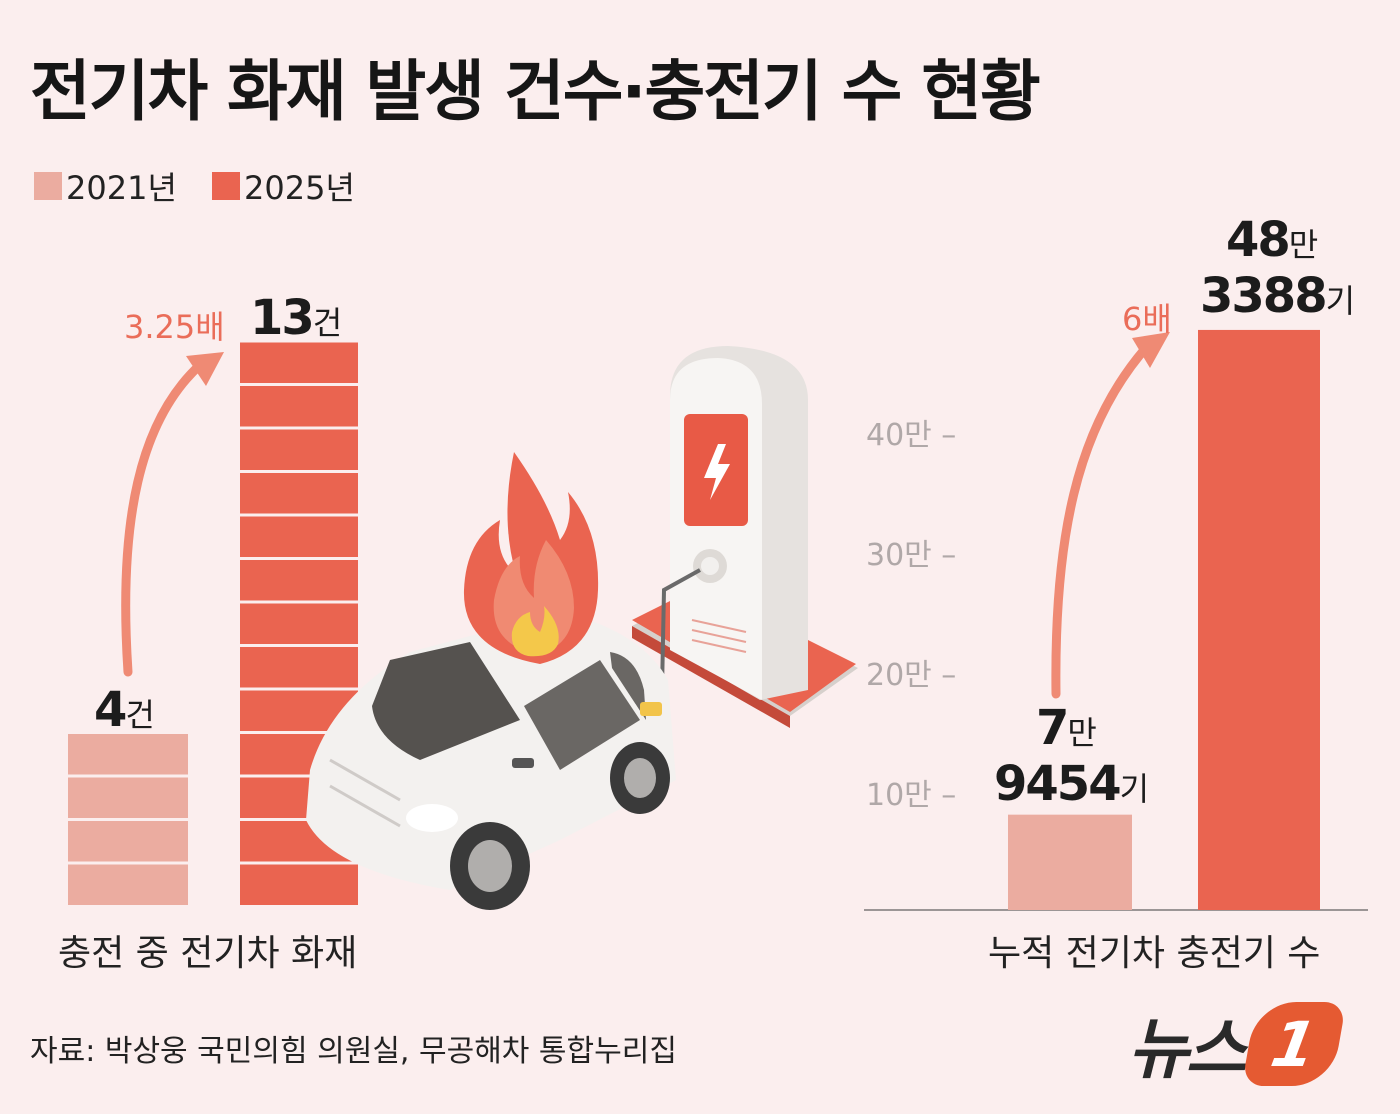  I want to click on charger-growth-arrow, so click(1100, 522).